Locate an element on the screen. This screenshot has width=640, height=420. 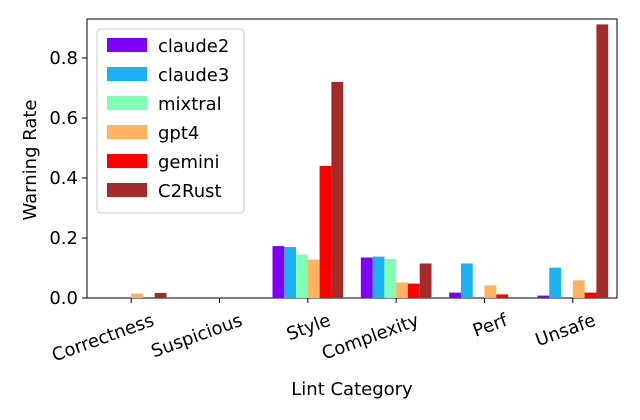
x-tick-label: Correctness is located at coordinates (103, 338).